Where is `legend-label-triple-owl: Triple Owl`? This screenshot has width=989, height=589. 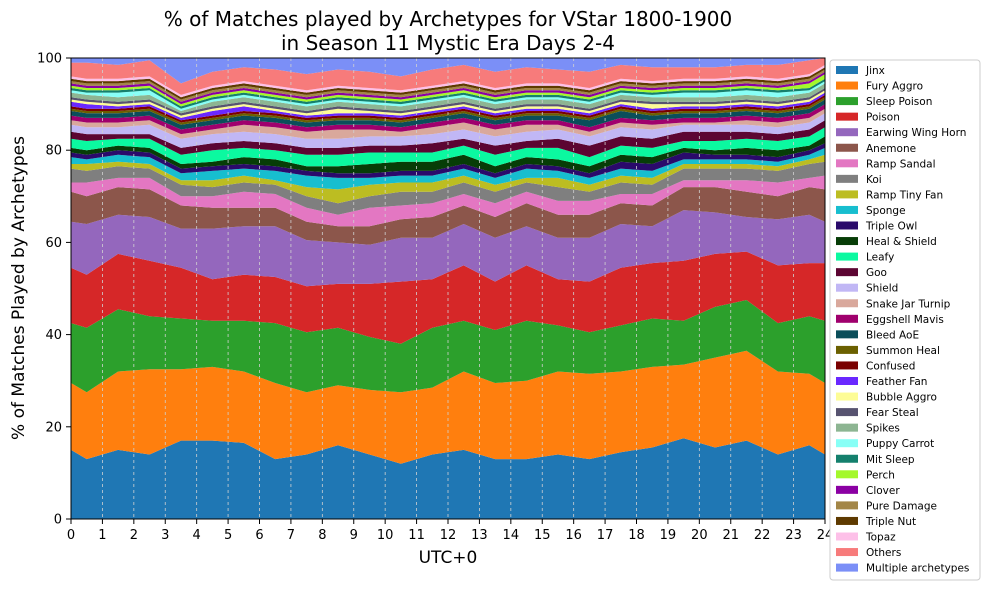
legend-label-triple-owl: Triple Owl is located at coordinates (891, 227).